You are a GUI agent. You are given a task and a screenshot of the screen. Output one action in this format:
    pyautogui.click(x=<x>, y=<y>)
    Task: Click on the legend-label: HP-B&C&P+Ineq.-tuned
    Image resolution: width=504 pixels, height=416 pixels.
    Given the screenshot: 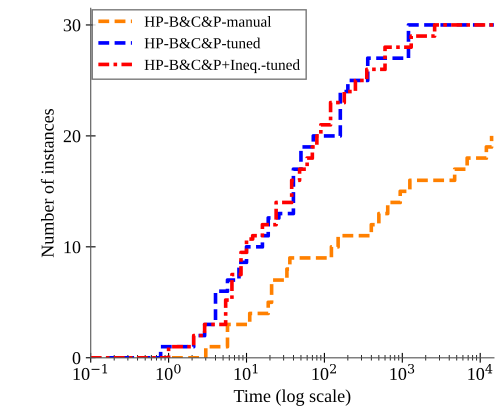 What is the action you would take?
    pyautogui.click(x=222, y=66)
    